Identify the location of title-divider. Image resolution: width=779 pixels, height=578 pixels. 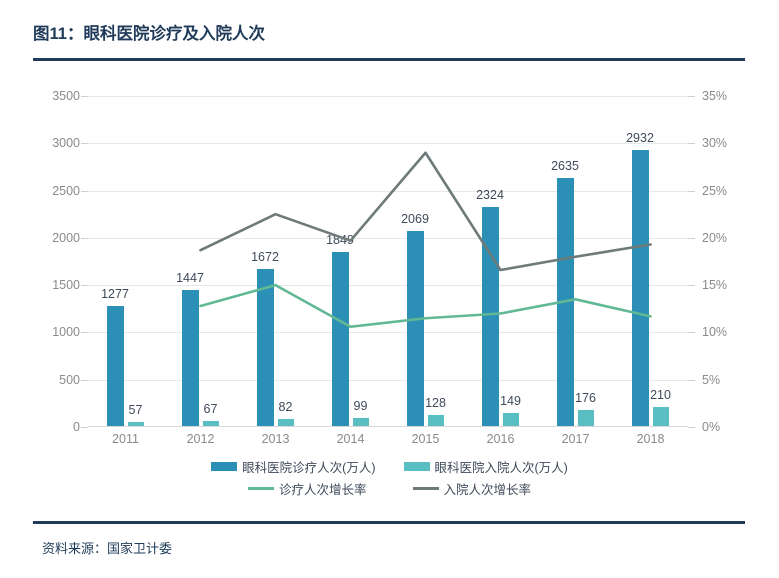
(389, 59).